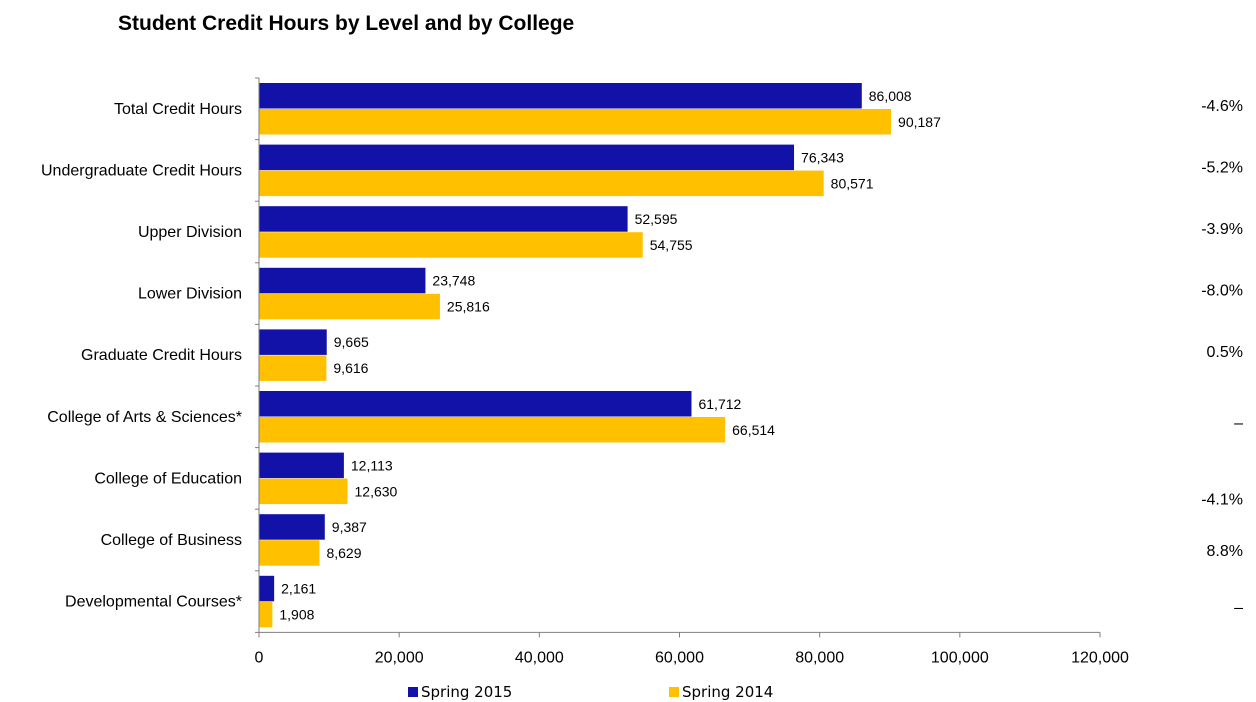 The height and width of the screenshot is (702, 1256). I want to click on data-label-spring-2014-total-credit-hours: 90,187, so click(919, 122).